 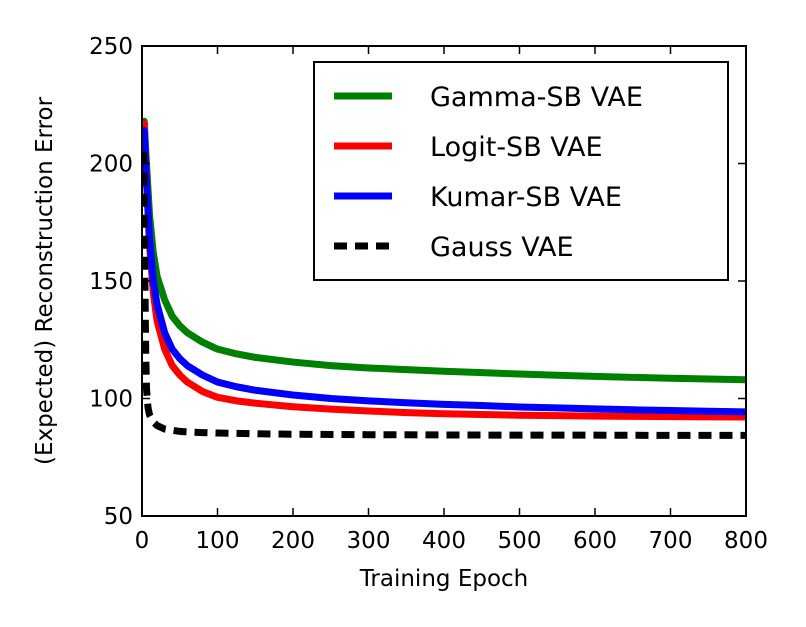 I want to click on legend-label-kumar: Kumar-SB VAE, so click(x=526, y=197).